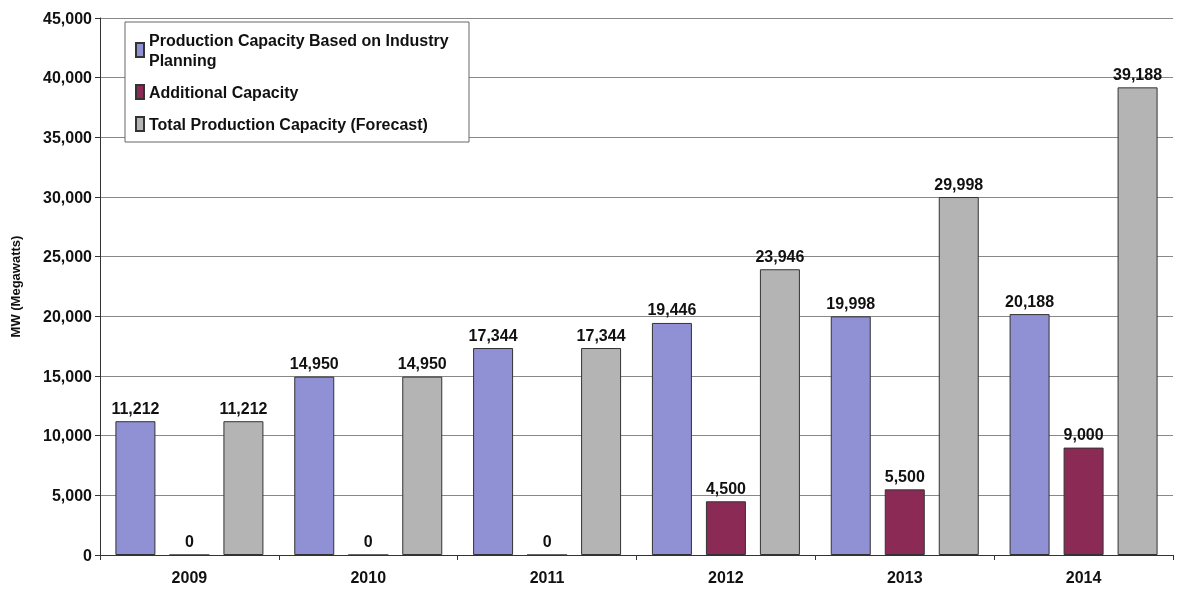 This screenshot has width=1193, height=600. Describe the element at coordinates (547, 577) in the screenshot. I see `x-tick-label: 2011` at that location.